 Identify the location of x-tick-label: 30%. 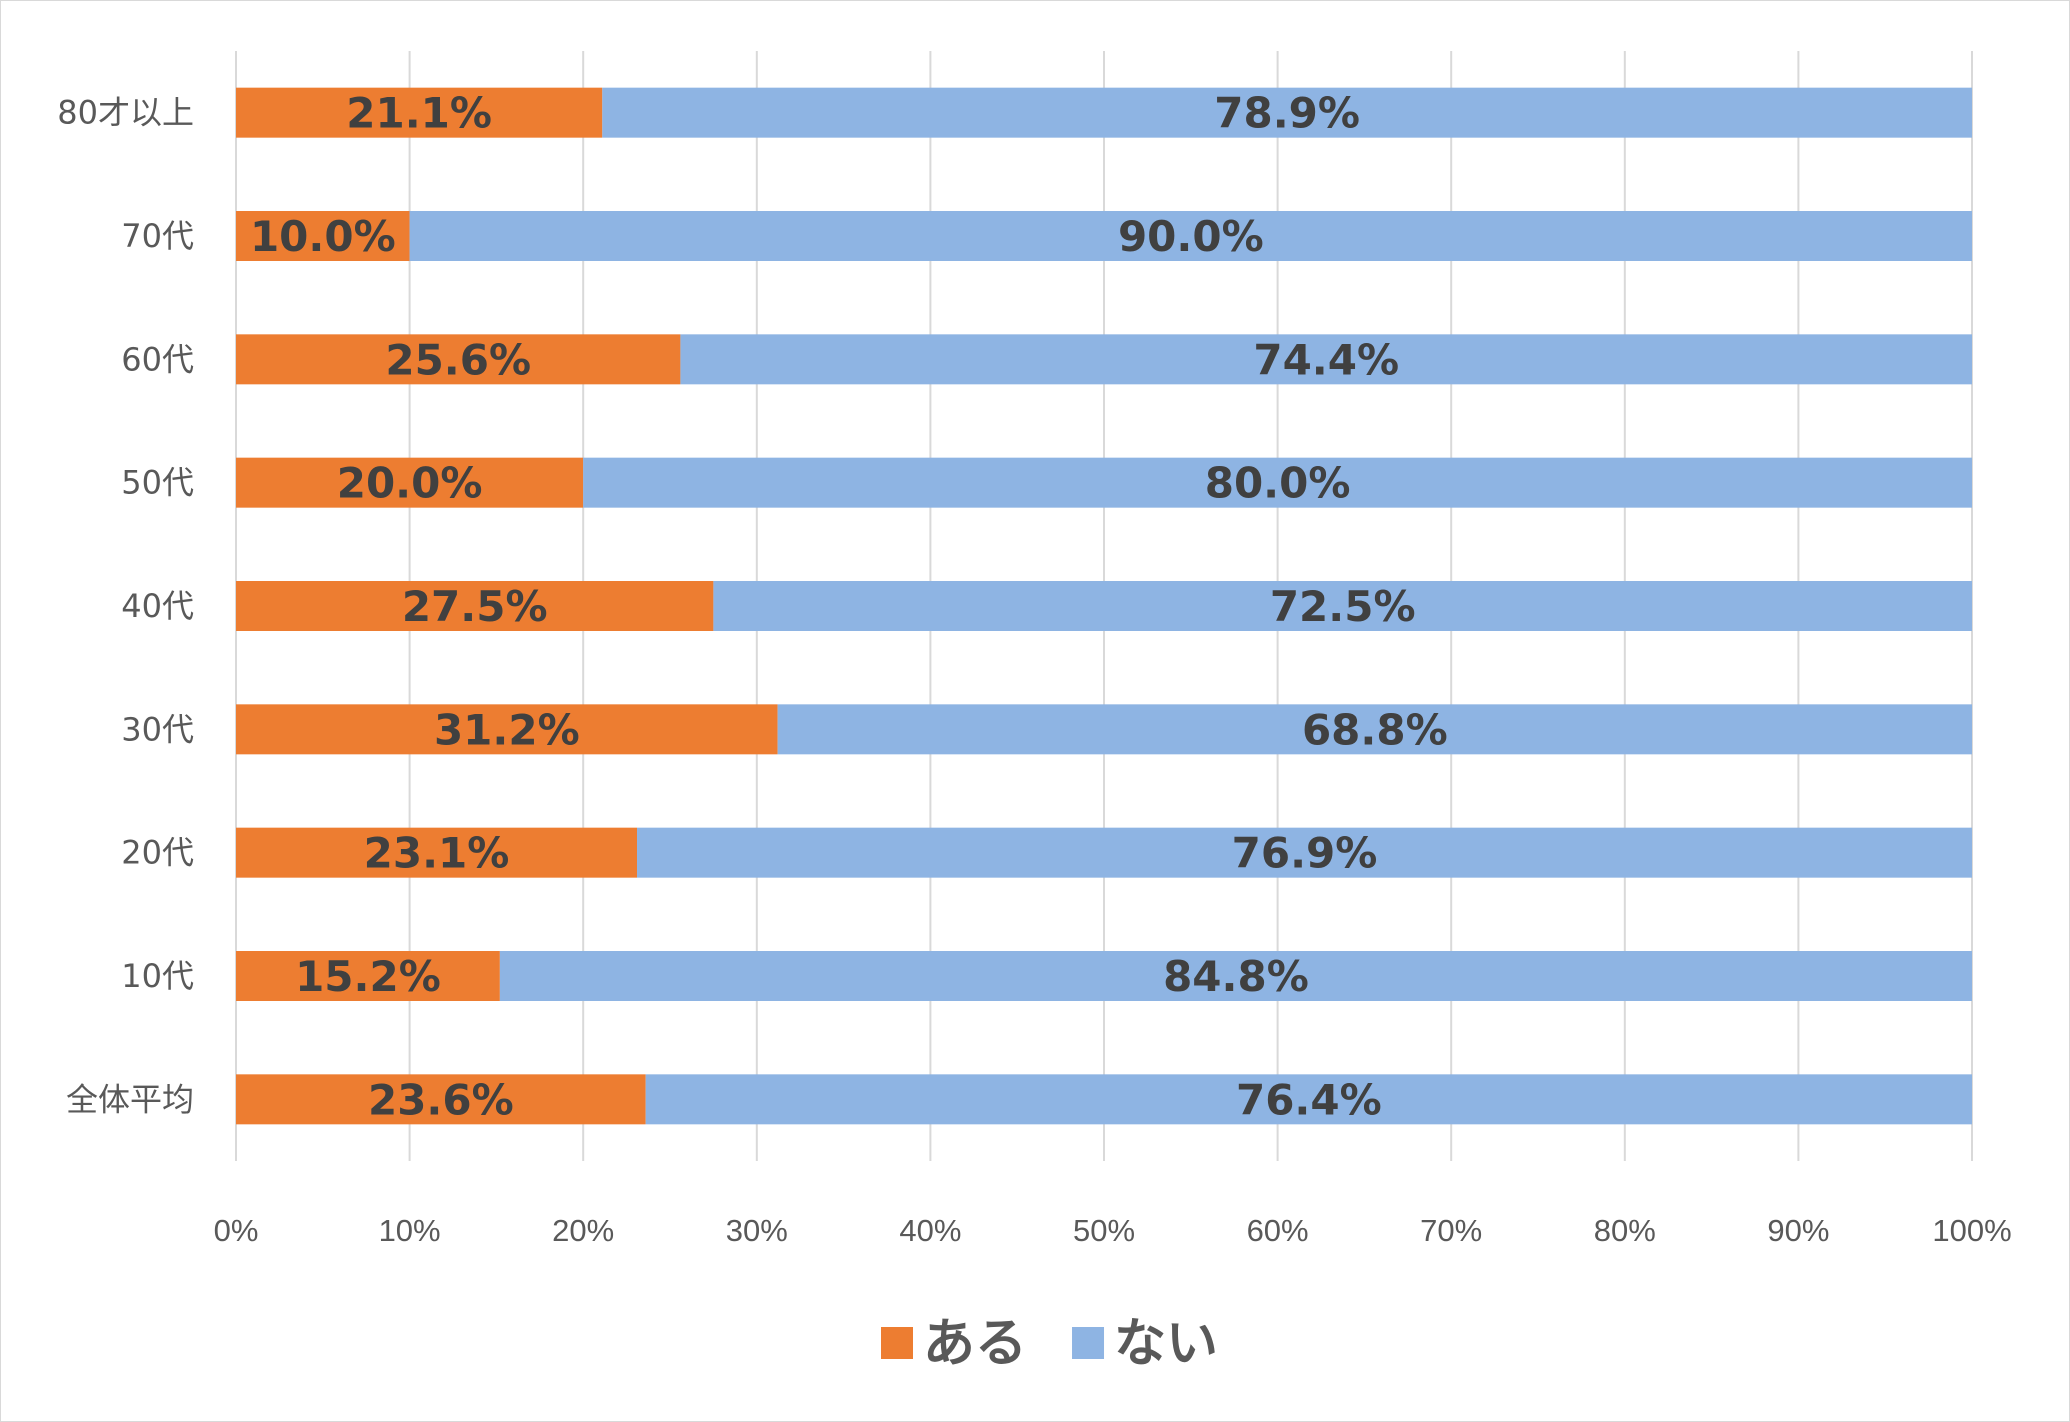
(757, 1230).